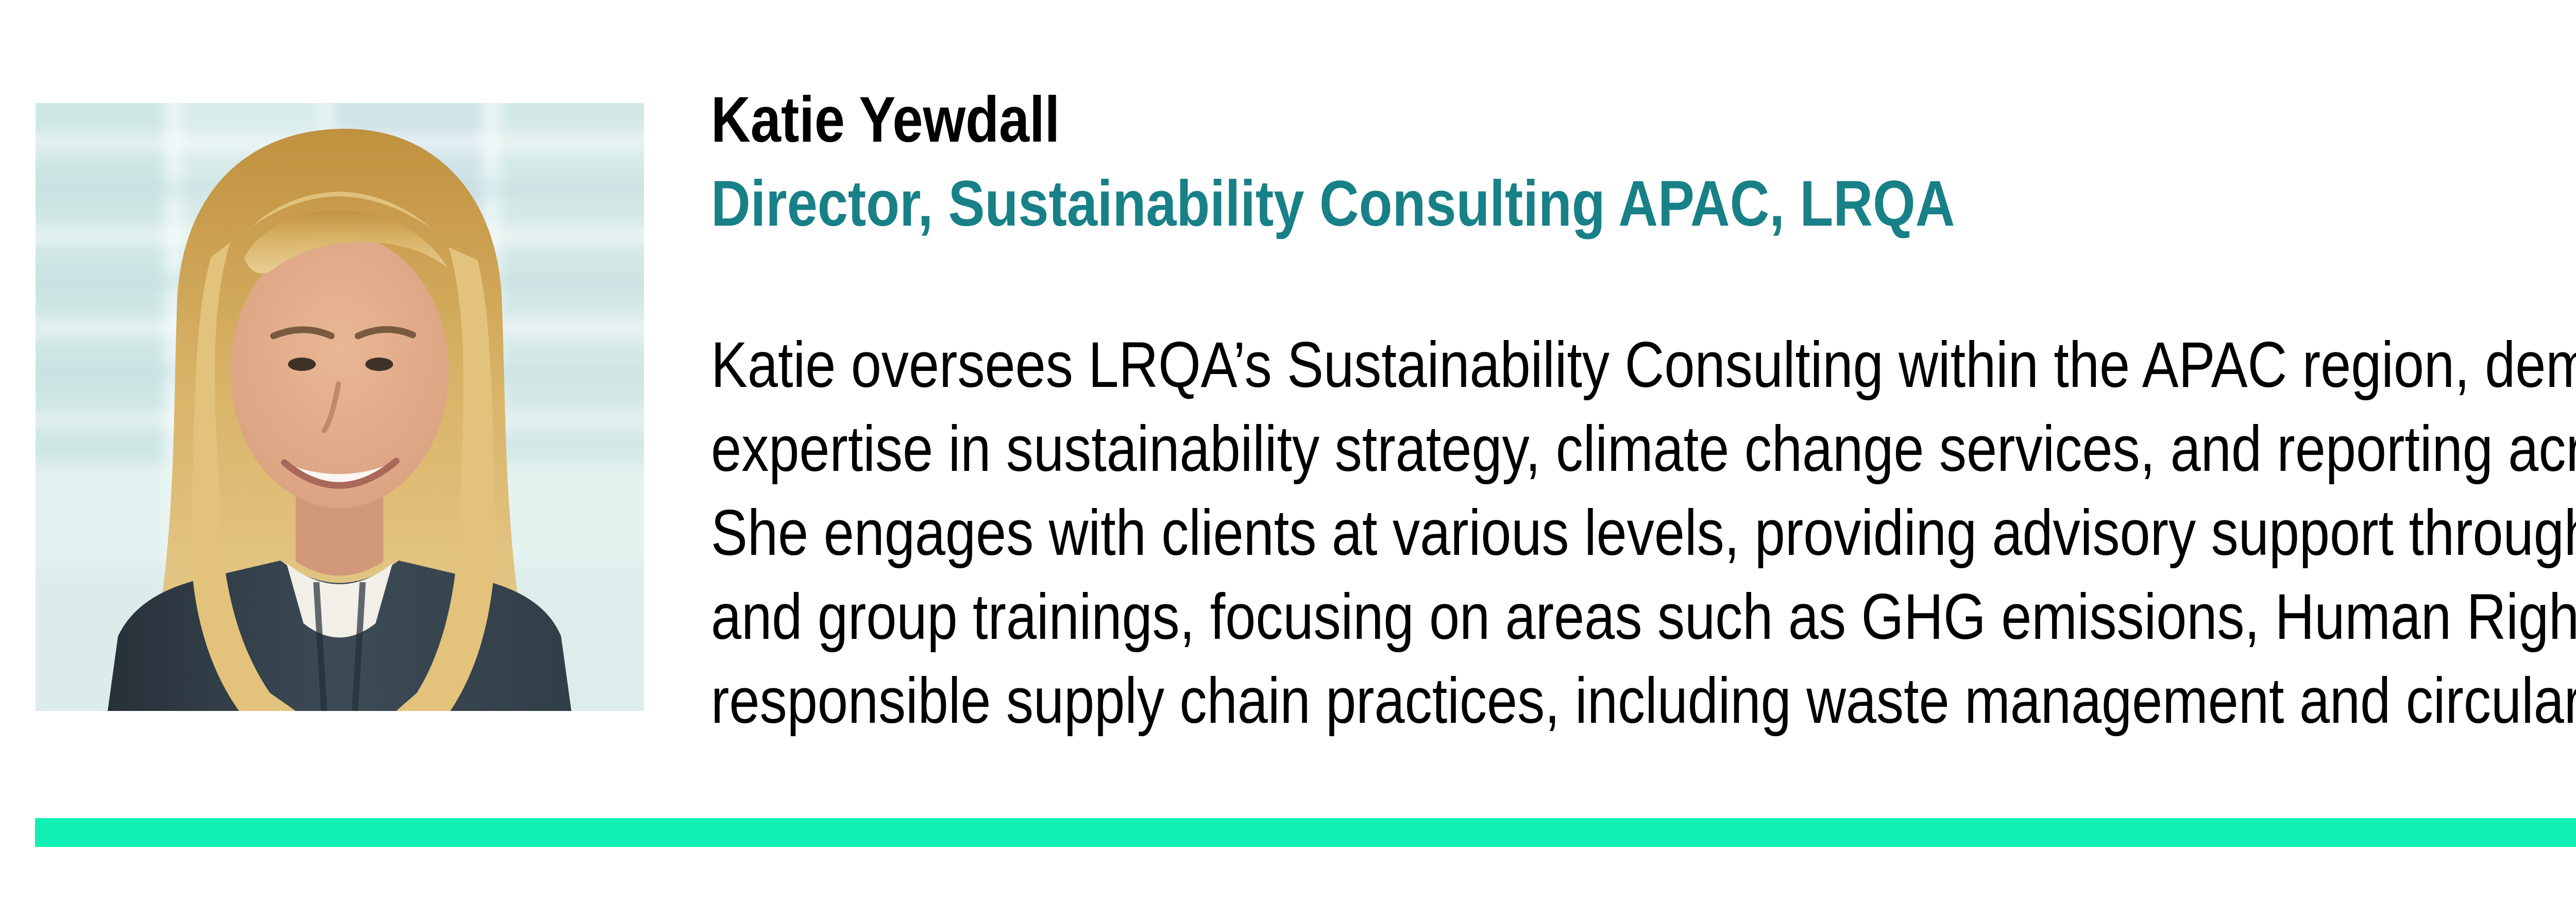 The image size is (2576, 899). Describe the element at coordinates (339, 419) in the screenshot. I see `portrait-person` at that location.